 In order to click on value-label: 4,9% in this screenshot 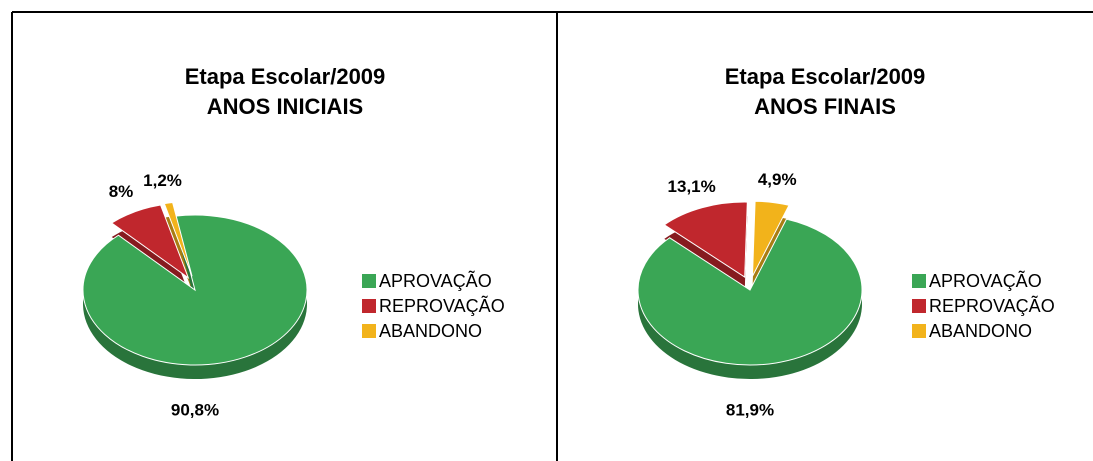, I will do `click(777, 179)`.